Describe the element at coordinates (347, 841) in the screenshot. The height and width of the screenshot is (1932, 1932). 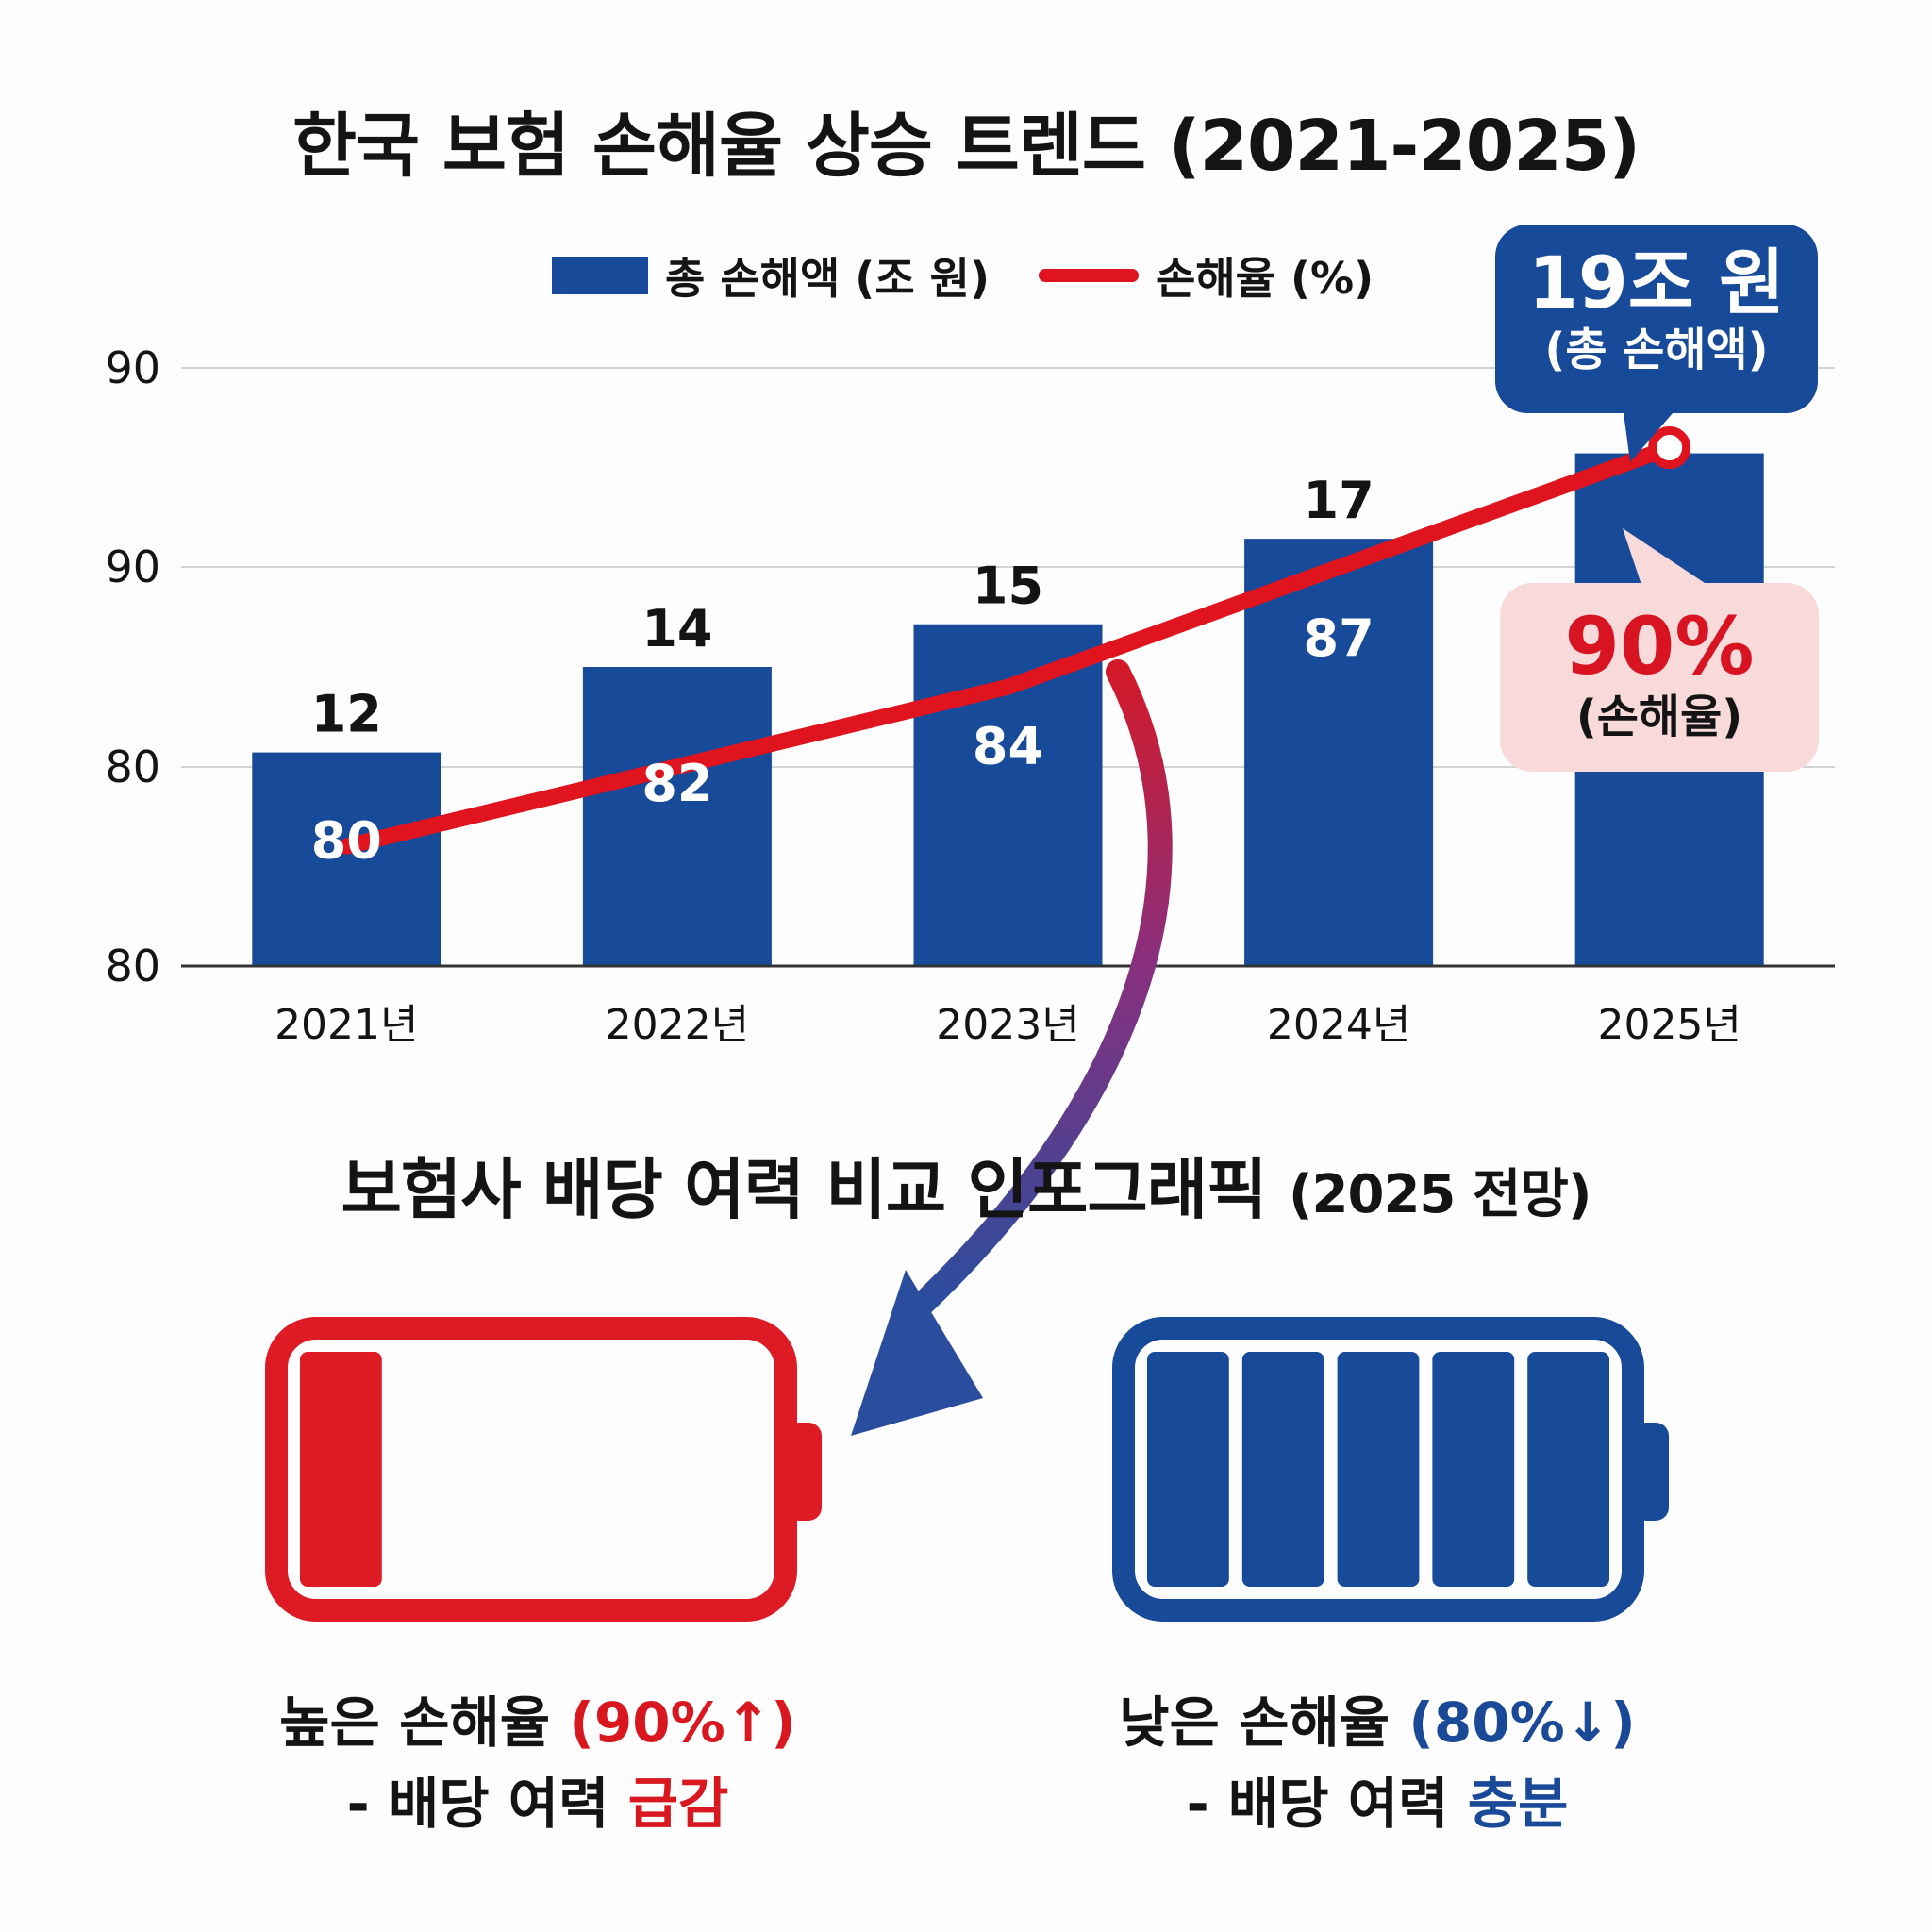
I see `line-value-label: 80` at that location.